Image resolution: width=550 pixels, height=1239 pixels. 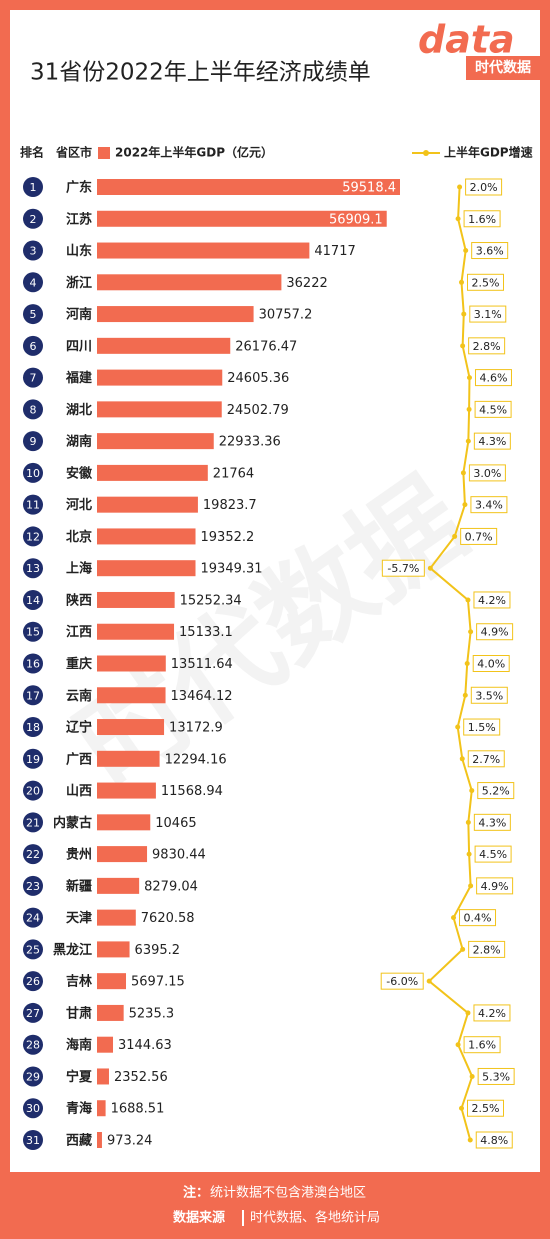 I want to click on value-label: 21764, so click(x=233, y=473).